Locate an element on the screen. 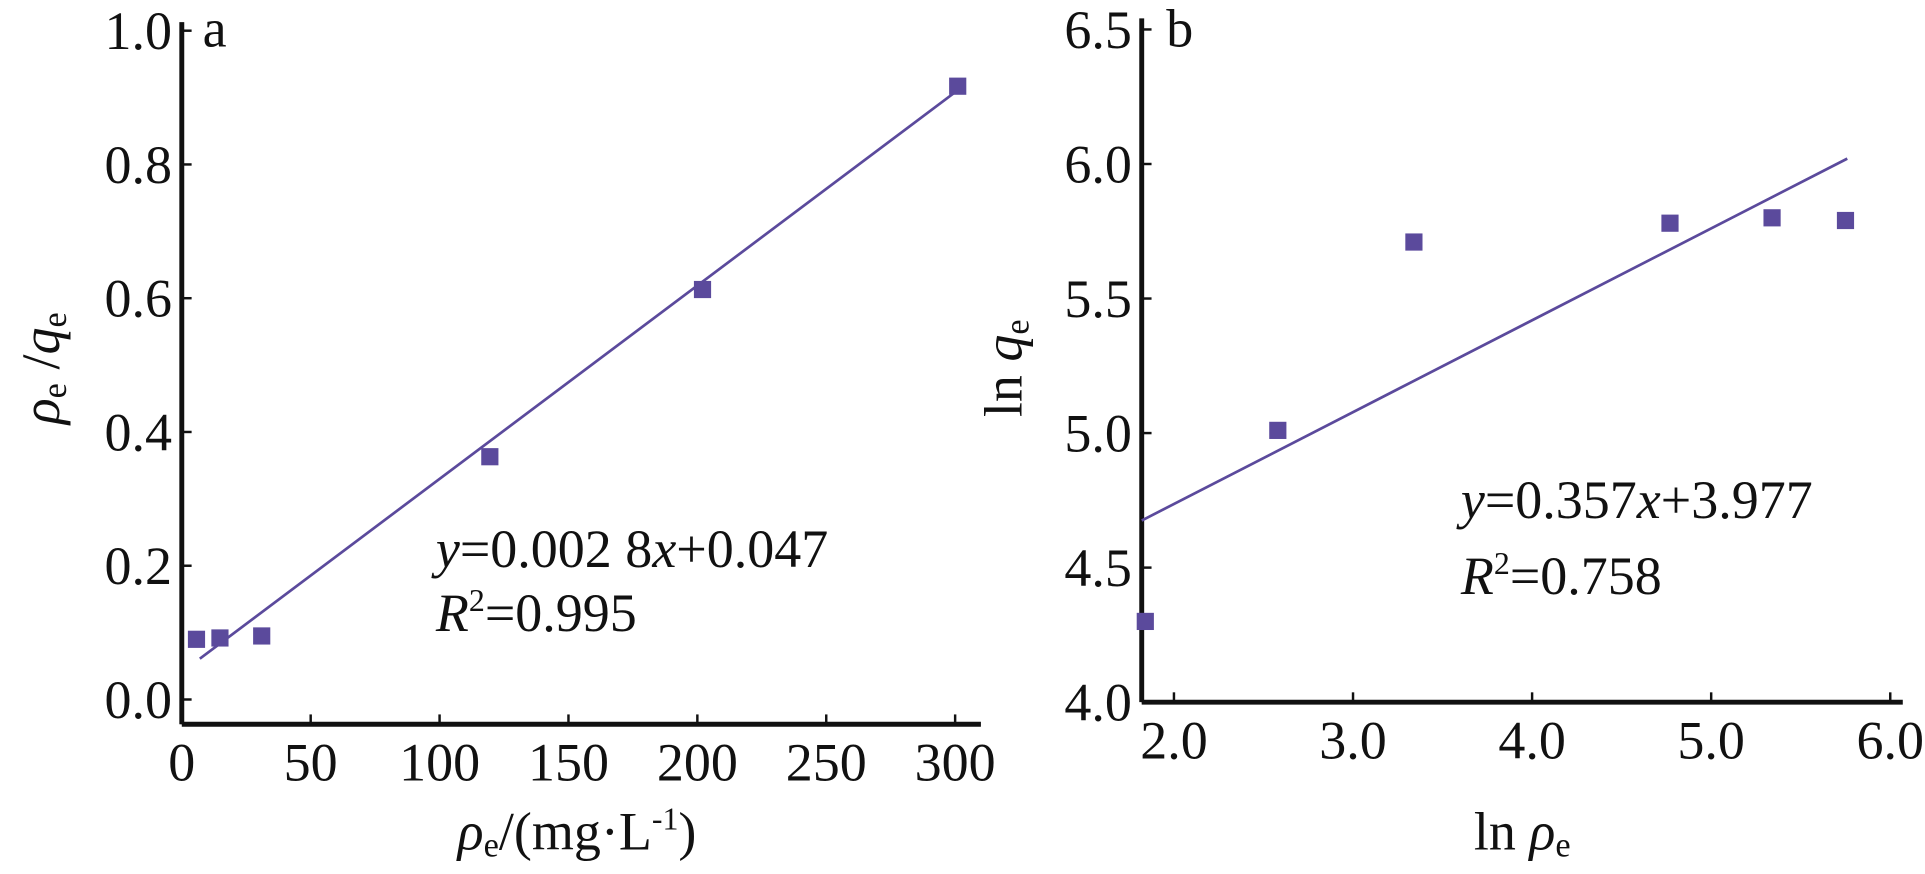  x-axis-label-part: -1 is located at coordinates (665, 819).